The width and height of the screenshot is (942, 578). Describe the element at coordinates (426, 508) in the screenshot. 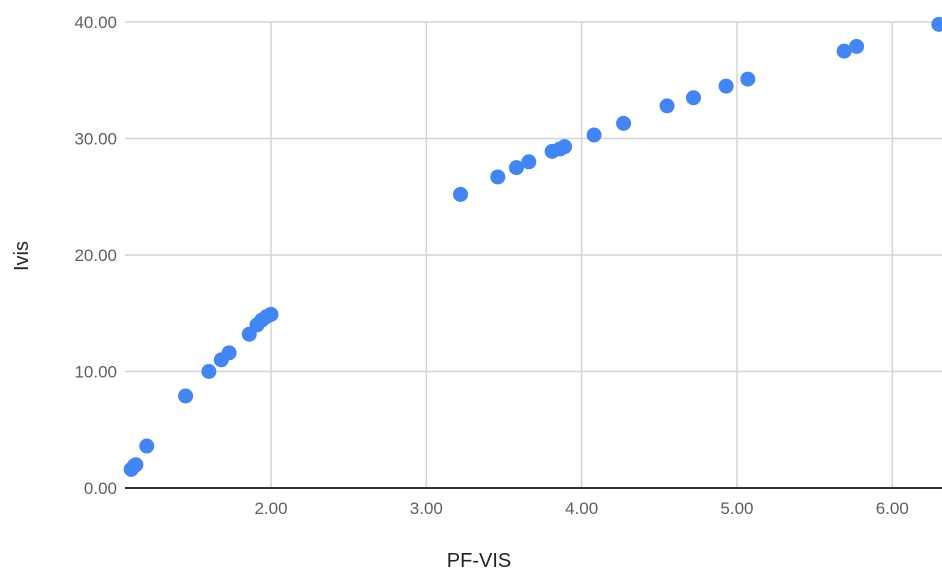

I see `x-tick-label: 3.00` at that location.